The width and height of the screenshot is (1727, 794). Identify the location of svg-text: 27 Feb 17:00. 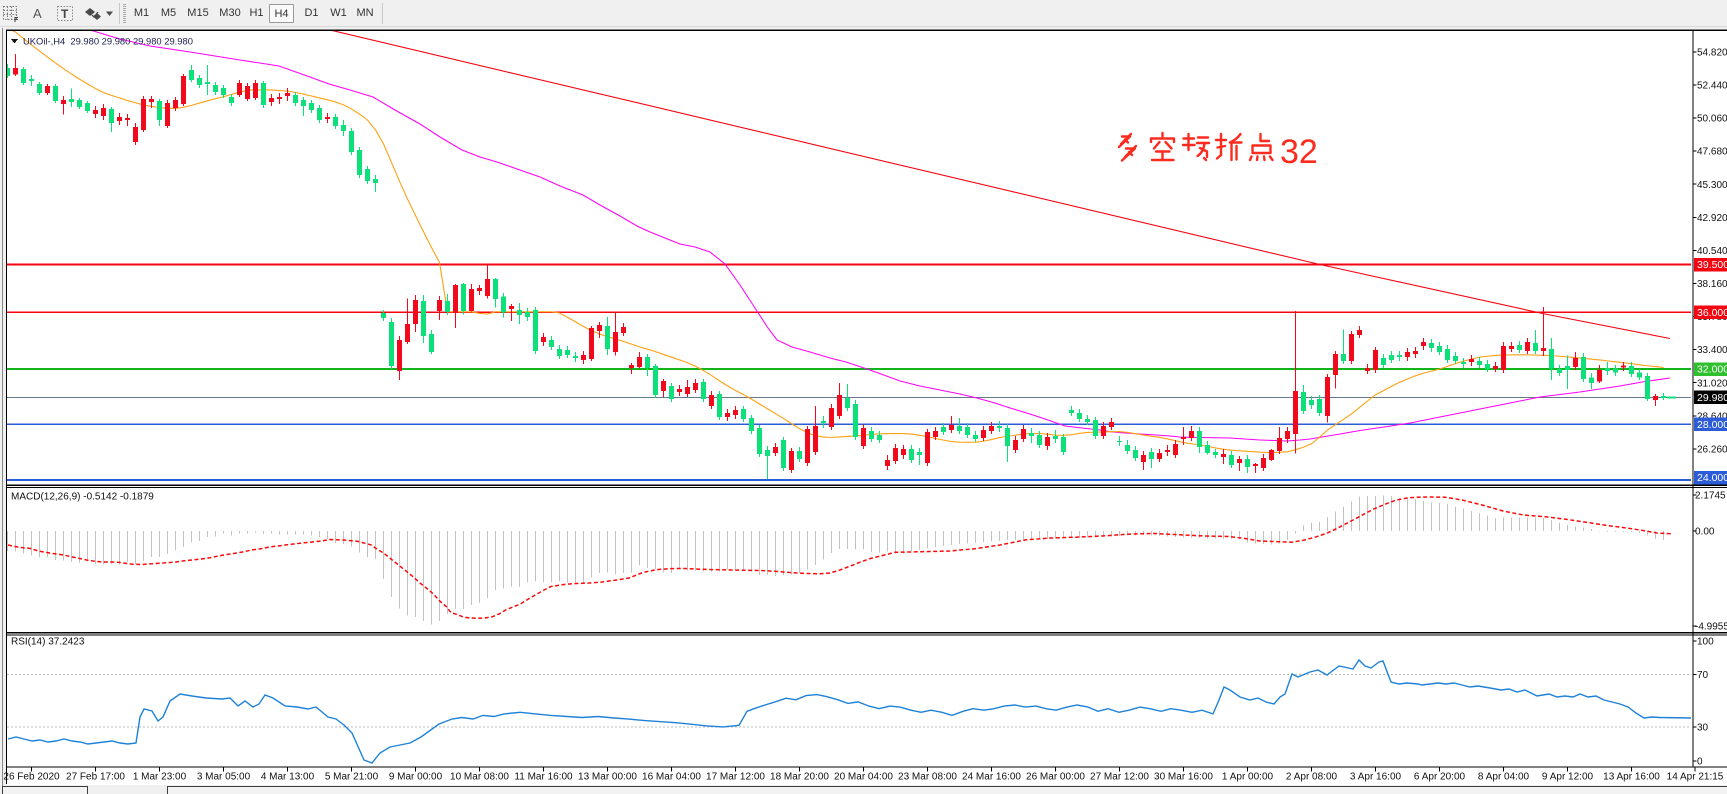
(95, 777).